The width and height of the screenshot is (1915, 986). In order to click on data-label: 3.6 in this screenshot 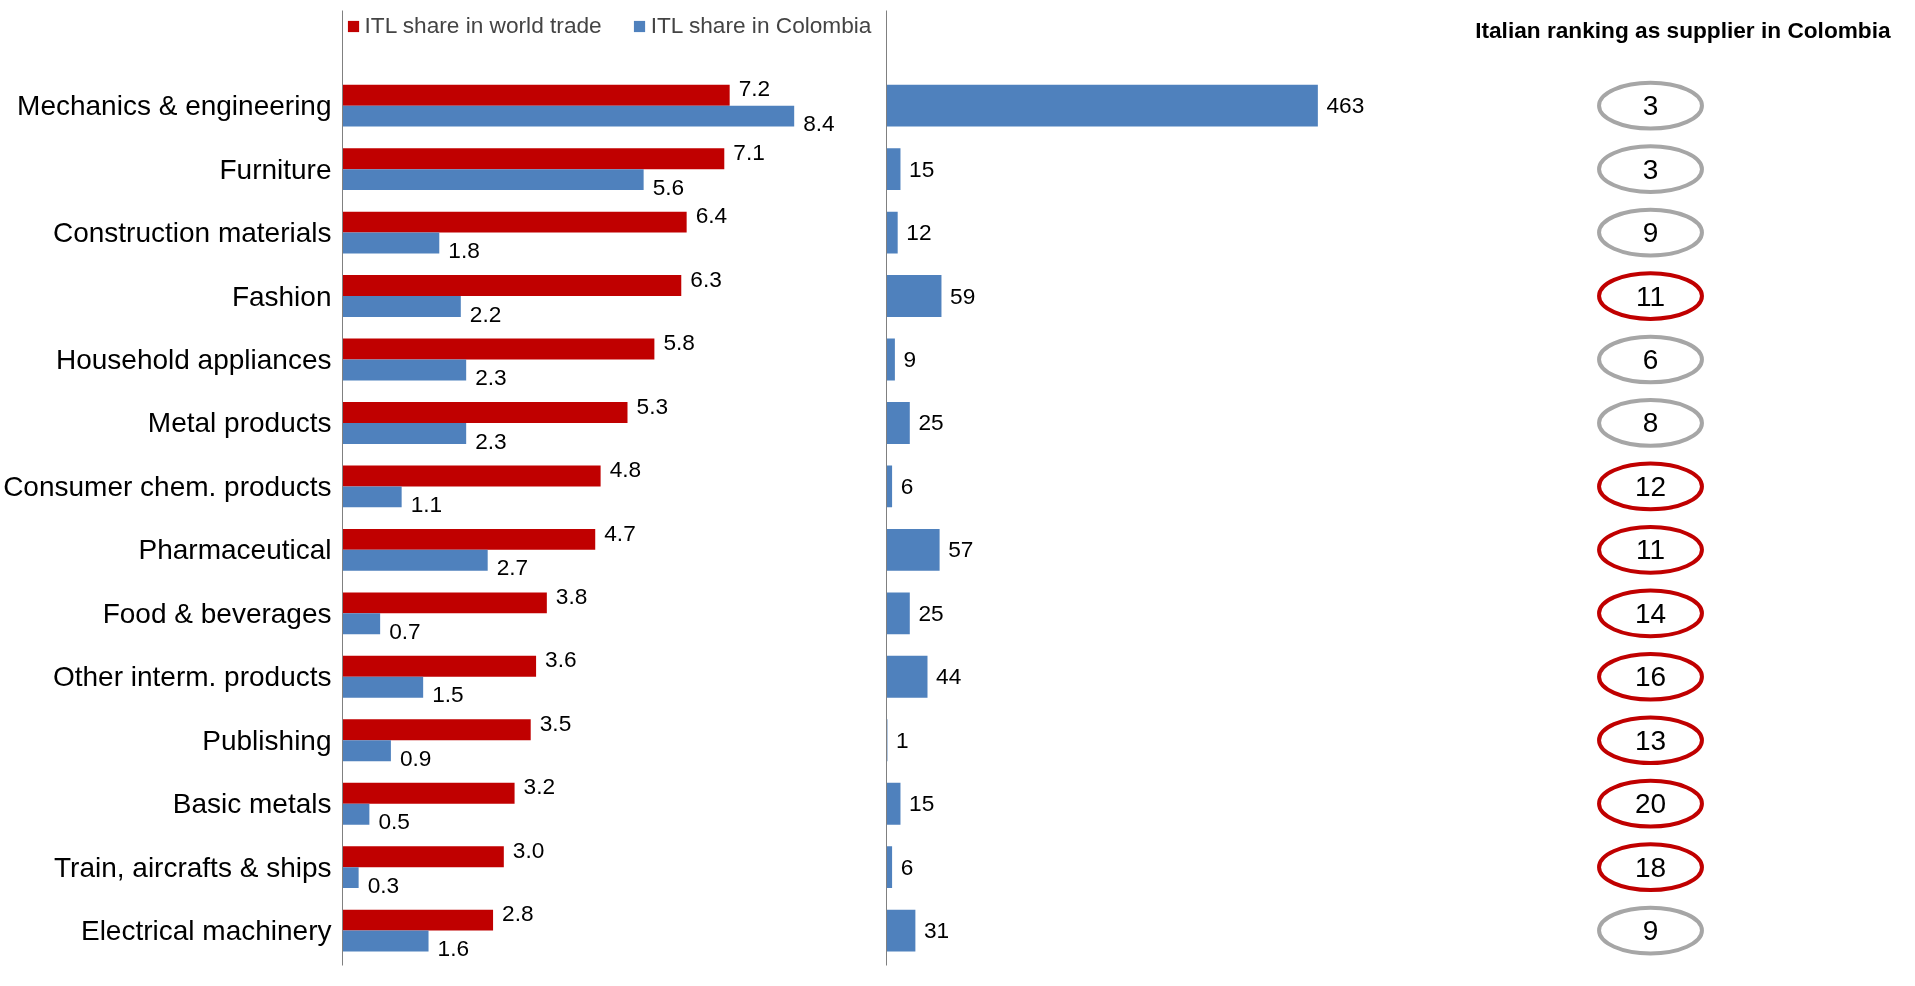, I will do `click(561, 659)`.